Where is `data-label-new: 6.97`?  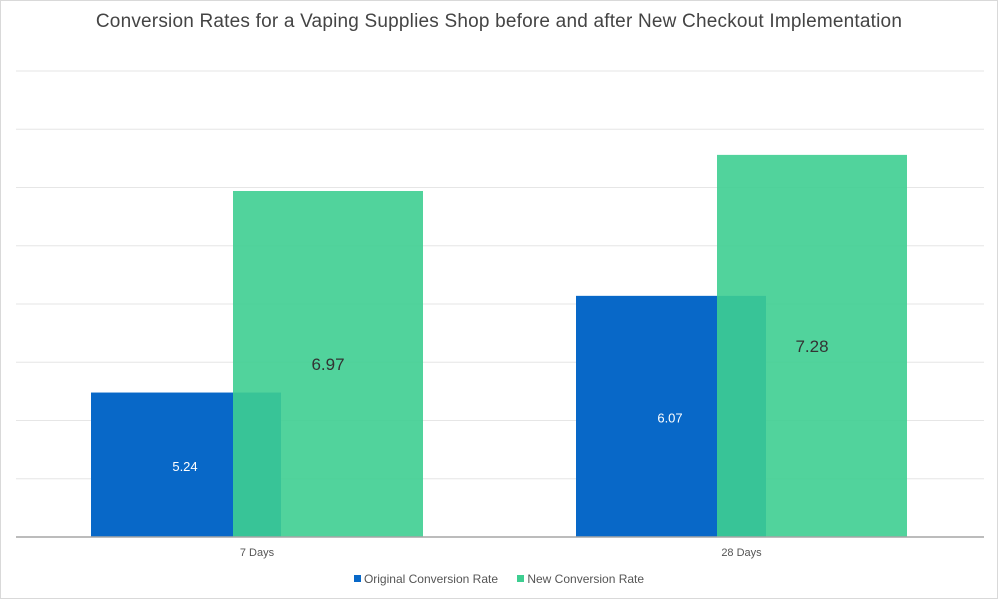 data-label-new: 6.97 is located at coordinates (327, 364).